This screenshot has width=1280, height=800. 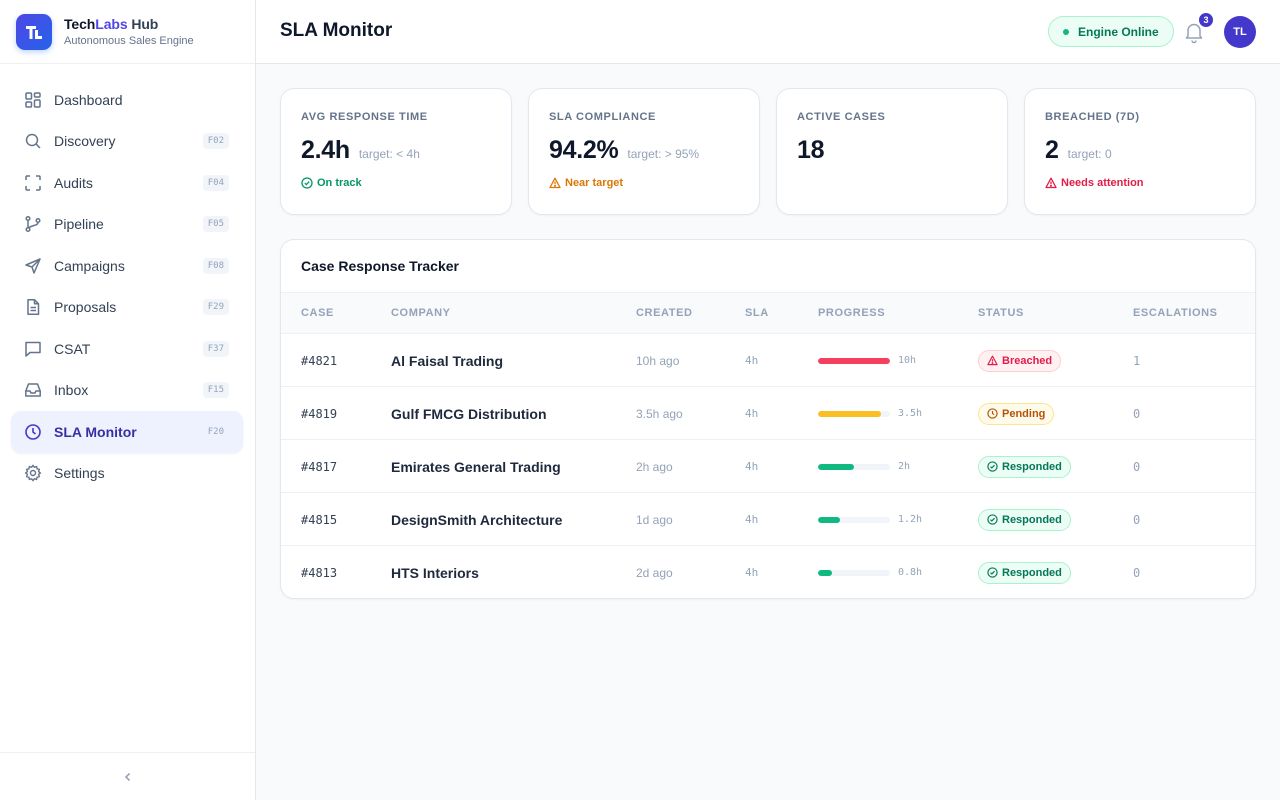 I want to click on created-time: 10h ago, so click(x=658, y=360).